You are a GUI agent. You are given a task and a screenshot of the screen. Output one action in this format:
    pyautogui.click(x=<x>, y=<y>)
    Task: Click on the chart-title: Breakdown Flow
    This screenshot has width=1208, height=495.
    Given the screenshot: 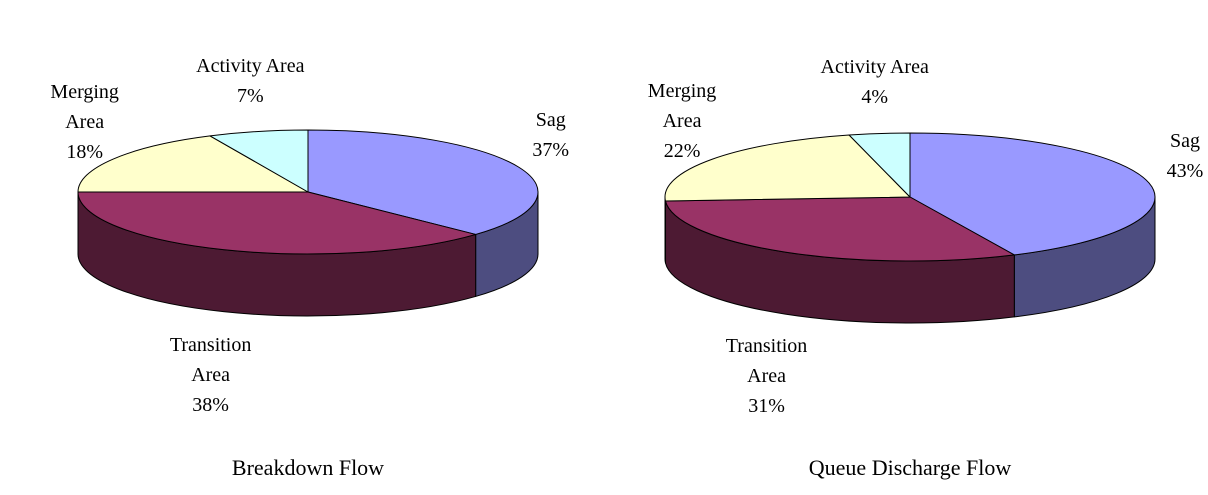 What is the action you would take?
    pyautogui.click(x=308, y=467)
    